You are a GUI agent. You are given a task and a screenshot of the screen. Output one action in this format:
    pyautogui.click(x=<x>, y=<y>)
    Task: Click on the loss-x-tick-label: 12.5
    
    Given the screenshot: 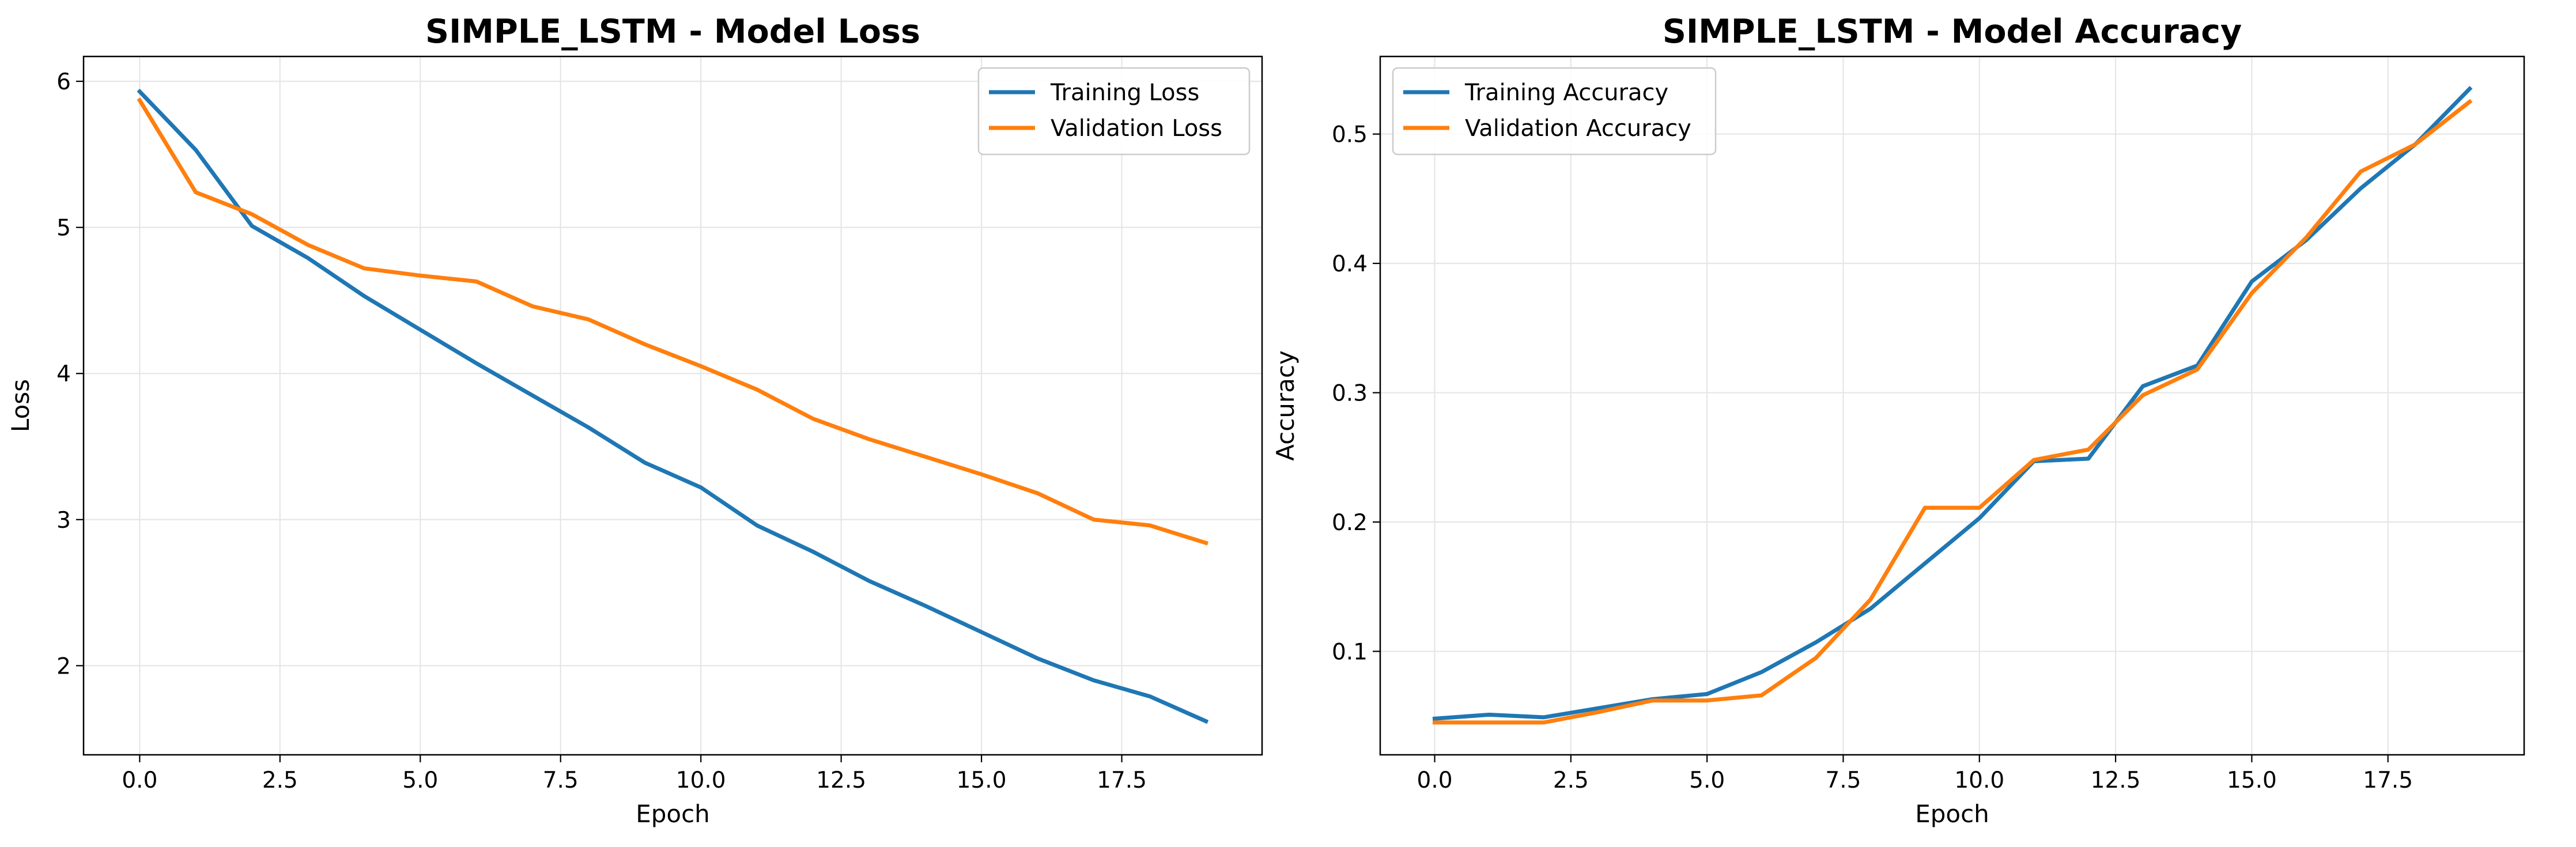 What is the action you would take?
    pyautogui.click(x=841, y=780)
    